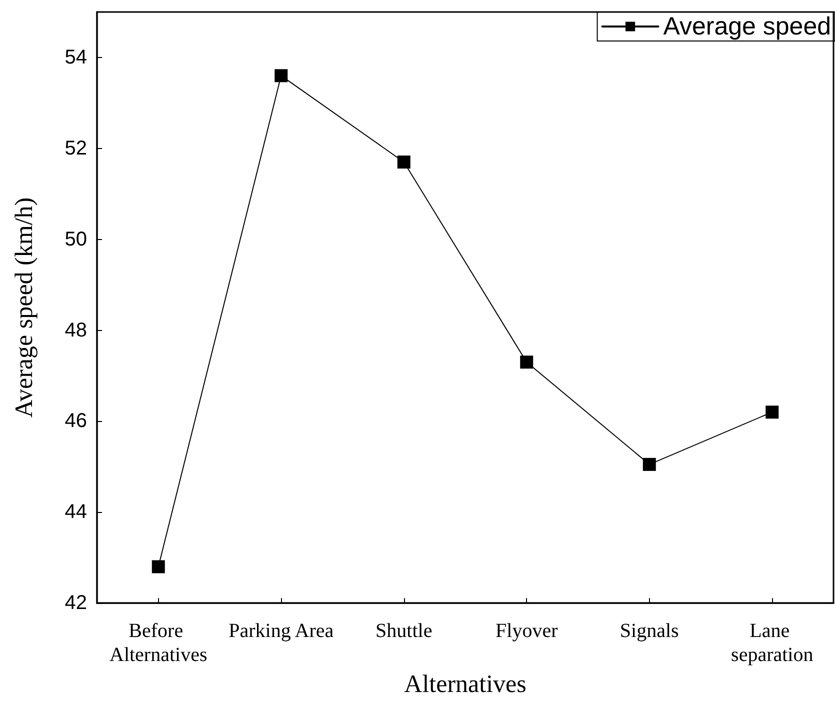  Describe the element at coordinates (75, 57) in the screenshot. I see `y-tick-label: 54` at that location.